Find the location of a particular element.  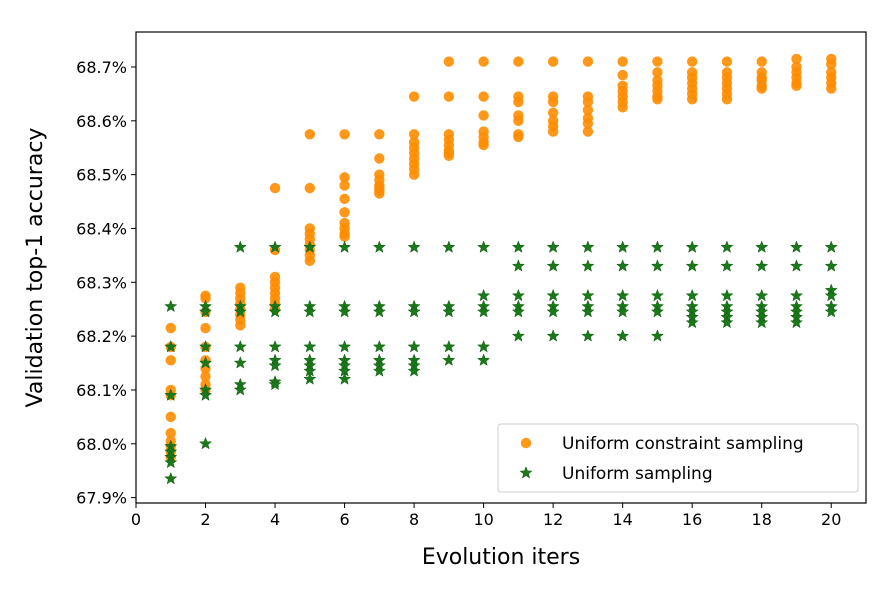

x-tick-label: 10 is located at coordinates (483, 519).